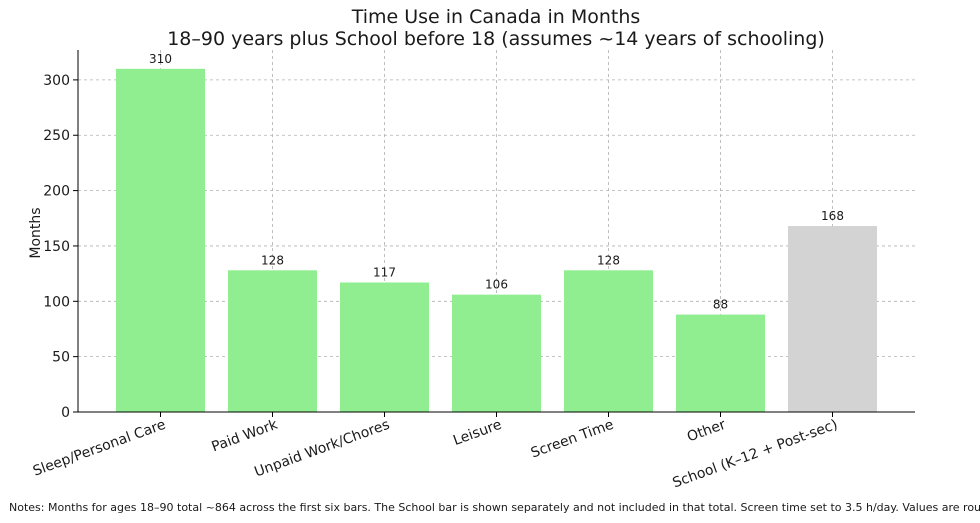  I want to click on data-label: 88, so click(720, 305).